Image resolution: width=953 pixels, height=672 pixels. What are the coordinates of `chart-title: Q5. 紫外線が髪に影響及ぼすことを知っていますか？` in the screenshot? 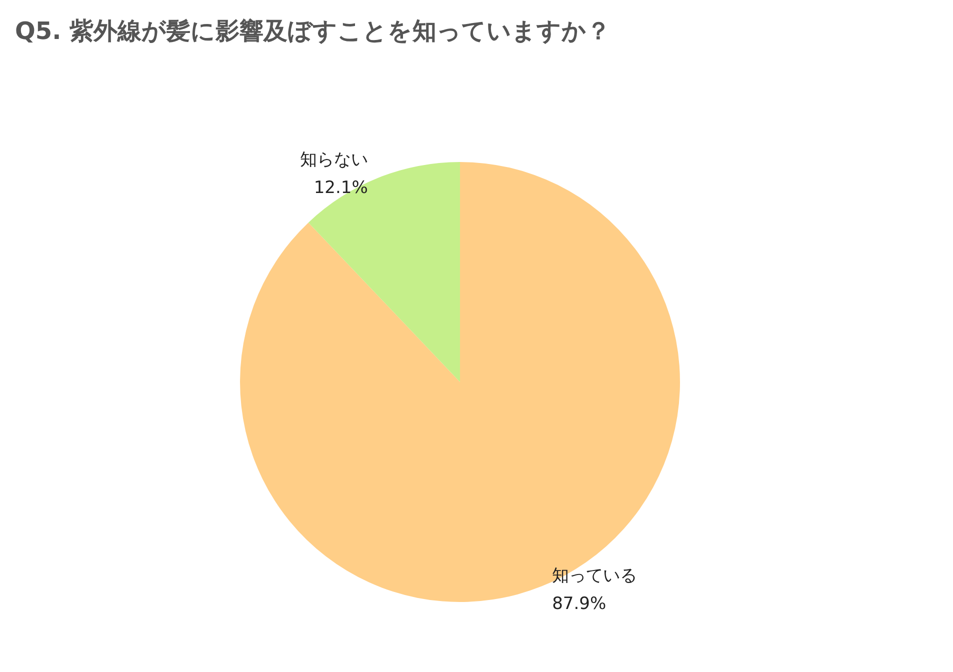 It's located at (313, 31).